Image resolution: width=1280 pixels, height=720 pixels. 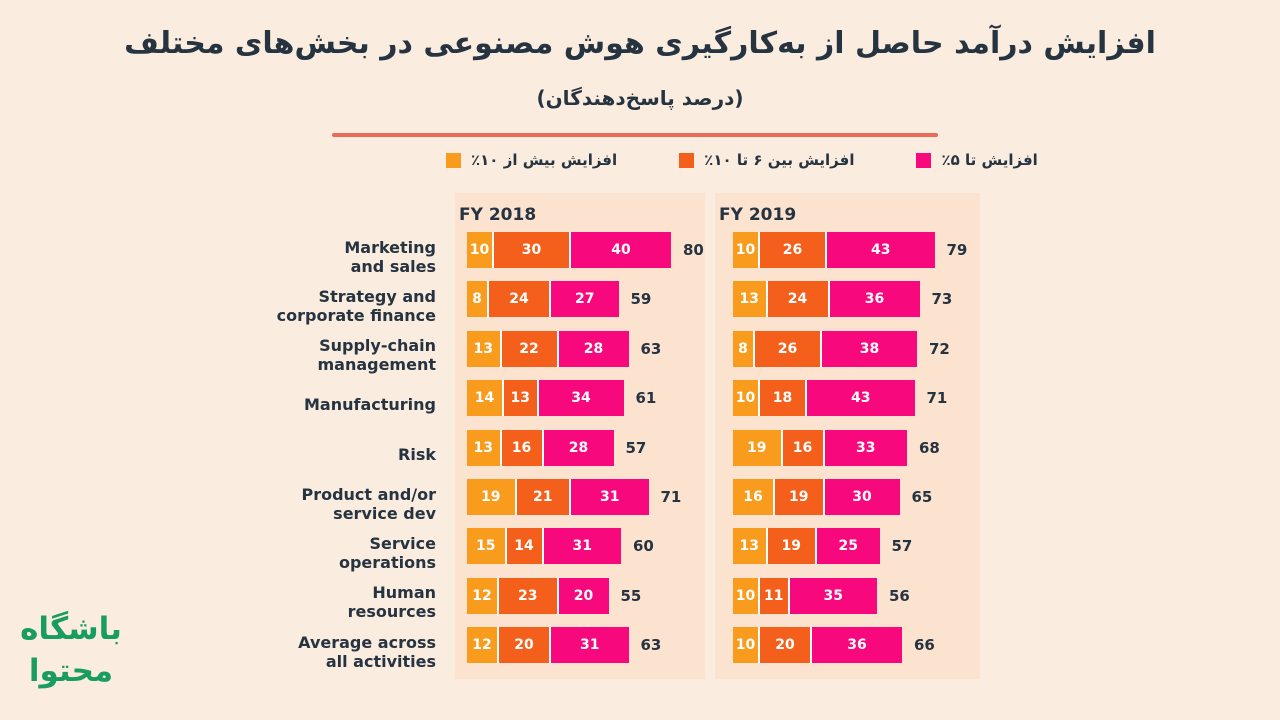 I want to click on legend-label: افزایش تا ۵٪, so click(x=989, y=160).